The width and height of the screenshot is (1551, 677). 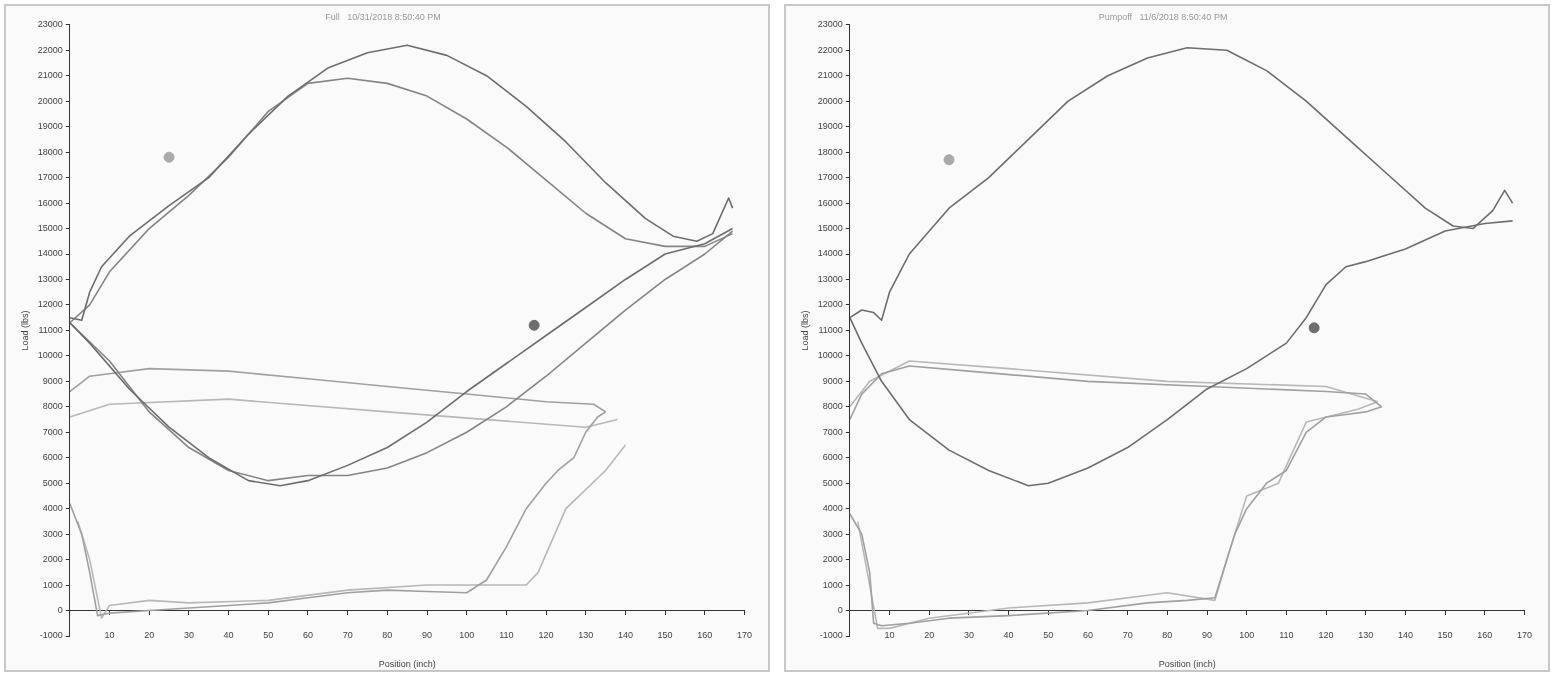 What do you see at coordinates (383, 16) in the screenshot?
I see `chart-title: Full 10/31/2018 8:50:40 PM` at bounding box center [383, 16].